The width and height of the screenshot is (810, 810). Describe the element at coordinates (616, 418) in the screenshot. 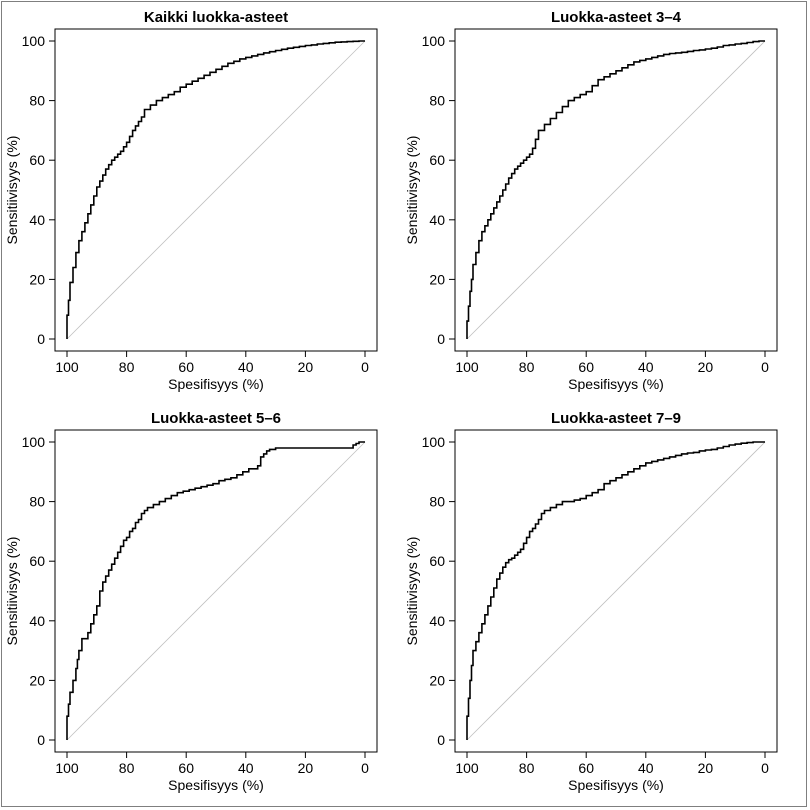

I see `chart-title: Luokka-asteet 7–9` at that location.